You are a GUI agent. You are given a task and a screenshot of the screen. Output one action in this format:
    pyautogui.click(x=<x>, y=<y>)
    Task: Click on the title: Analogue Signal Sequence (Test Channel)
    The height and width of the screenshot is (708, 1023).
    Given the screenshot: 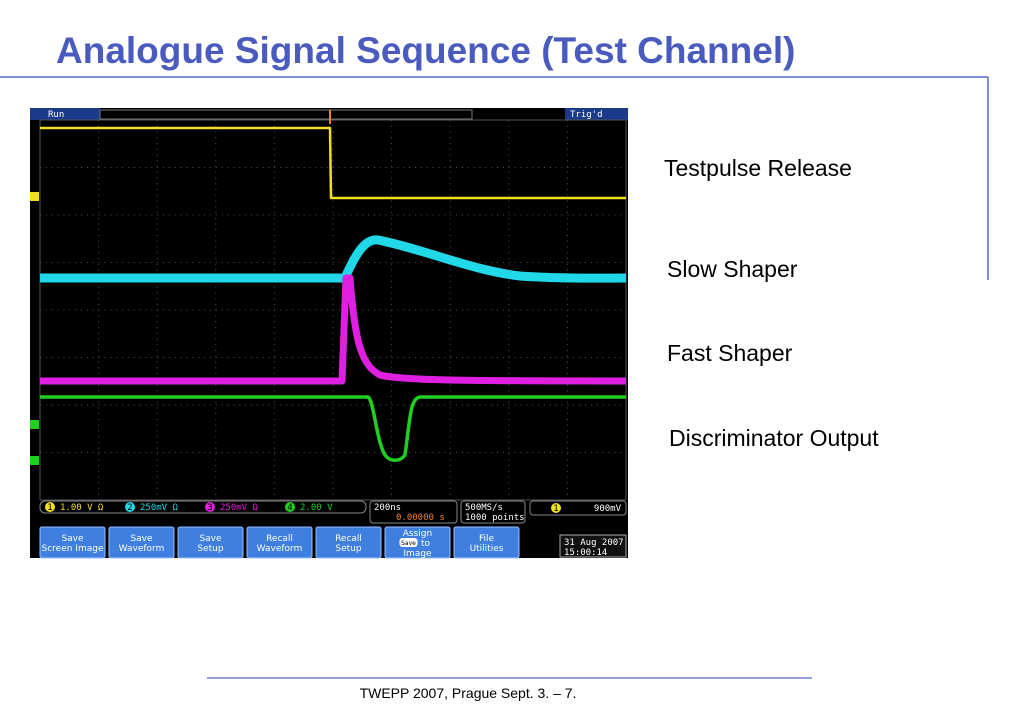 What is the action you would take?
    pyautogui.click(x=425, y=50)
    